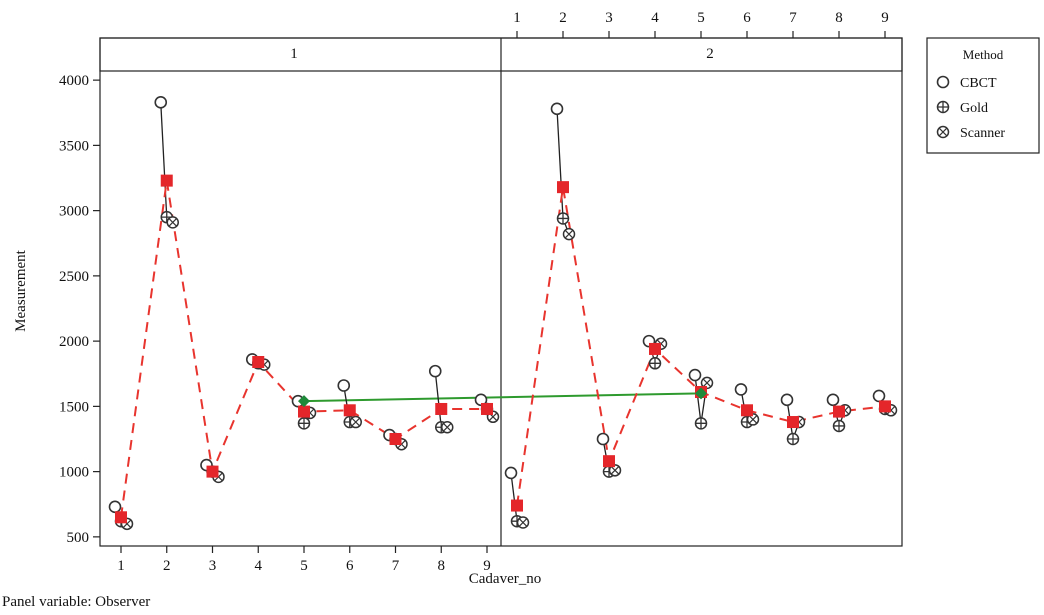 Image resolution: width=1044 pixels, height=615 pixels. What do you see at coordinates (609, 18) in the screenshot?
I see `x-tick-label-top-3: 3` at bounding box center [609, 18].